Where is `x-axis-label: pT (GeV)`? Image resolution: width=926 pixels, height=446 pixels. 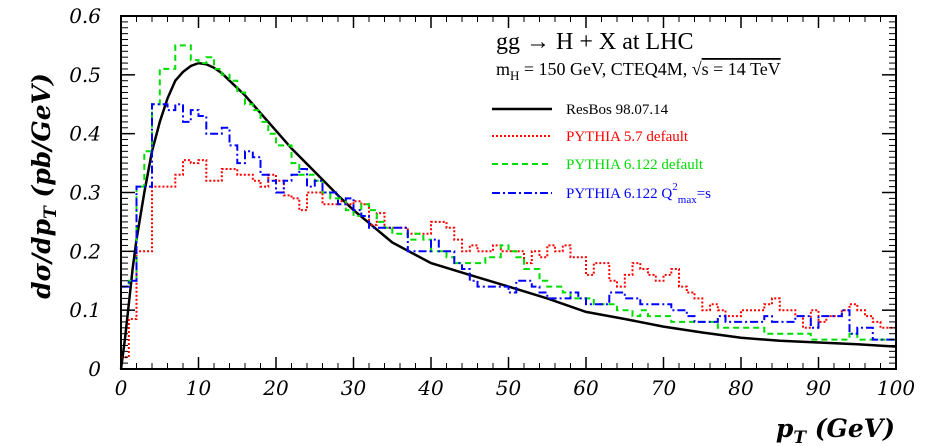
x-axis-label: pT (GeV) is located at coordinates (835, 430).